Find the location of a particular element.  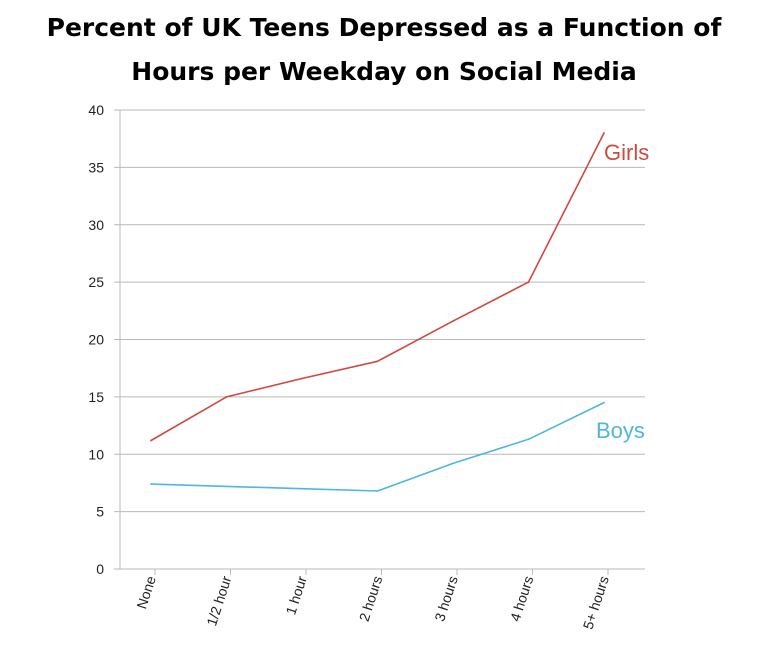

x-tick-label-2: 1 hour is located at coordinates (296, 595).